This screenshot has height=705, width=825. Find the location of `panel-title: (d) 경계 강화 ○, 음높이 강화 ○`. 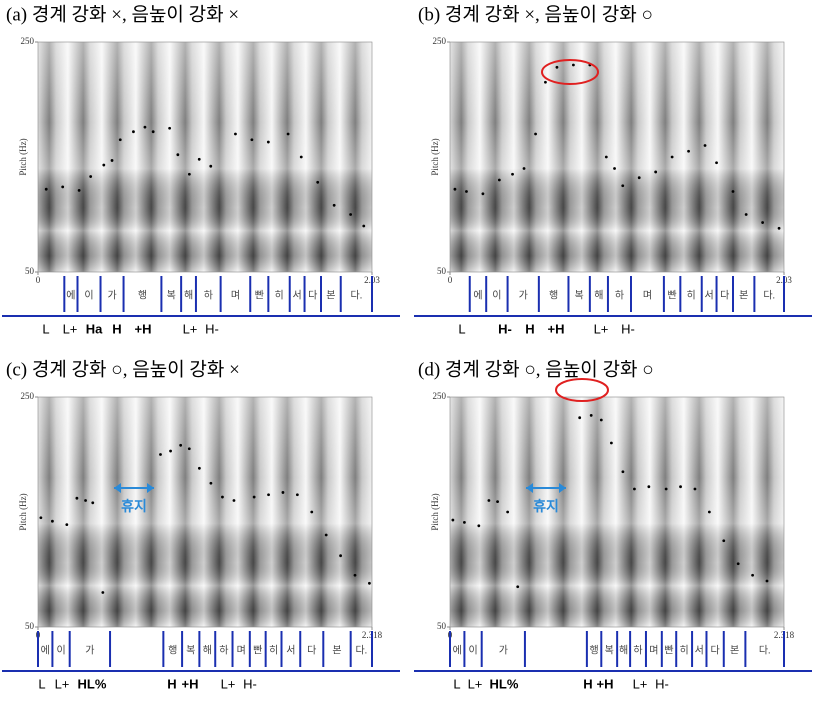

panel-title: (d) 경계 강화 ○, 음높이 강화 ○ is located at coordinates (536, 369).